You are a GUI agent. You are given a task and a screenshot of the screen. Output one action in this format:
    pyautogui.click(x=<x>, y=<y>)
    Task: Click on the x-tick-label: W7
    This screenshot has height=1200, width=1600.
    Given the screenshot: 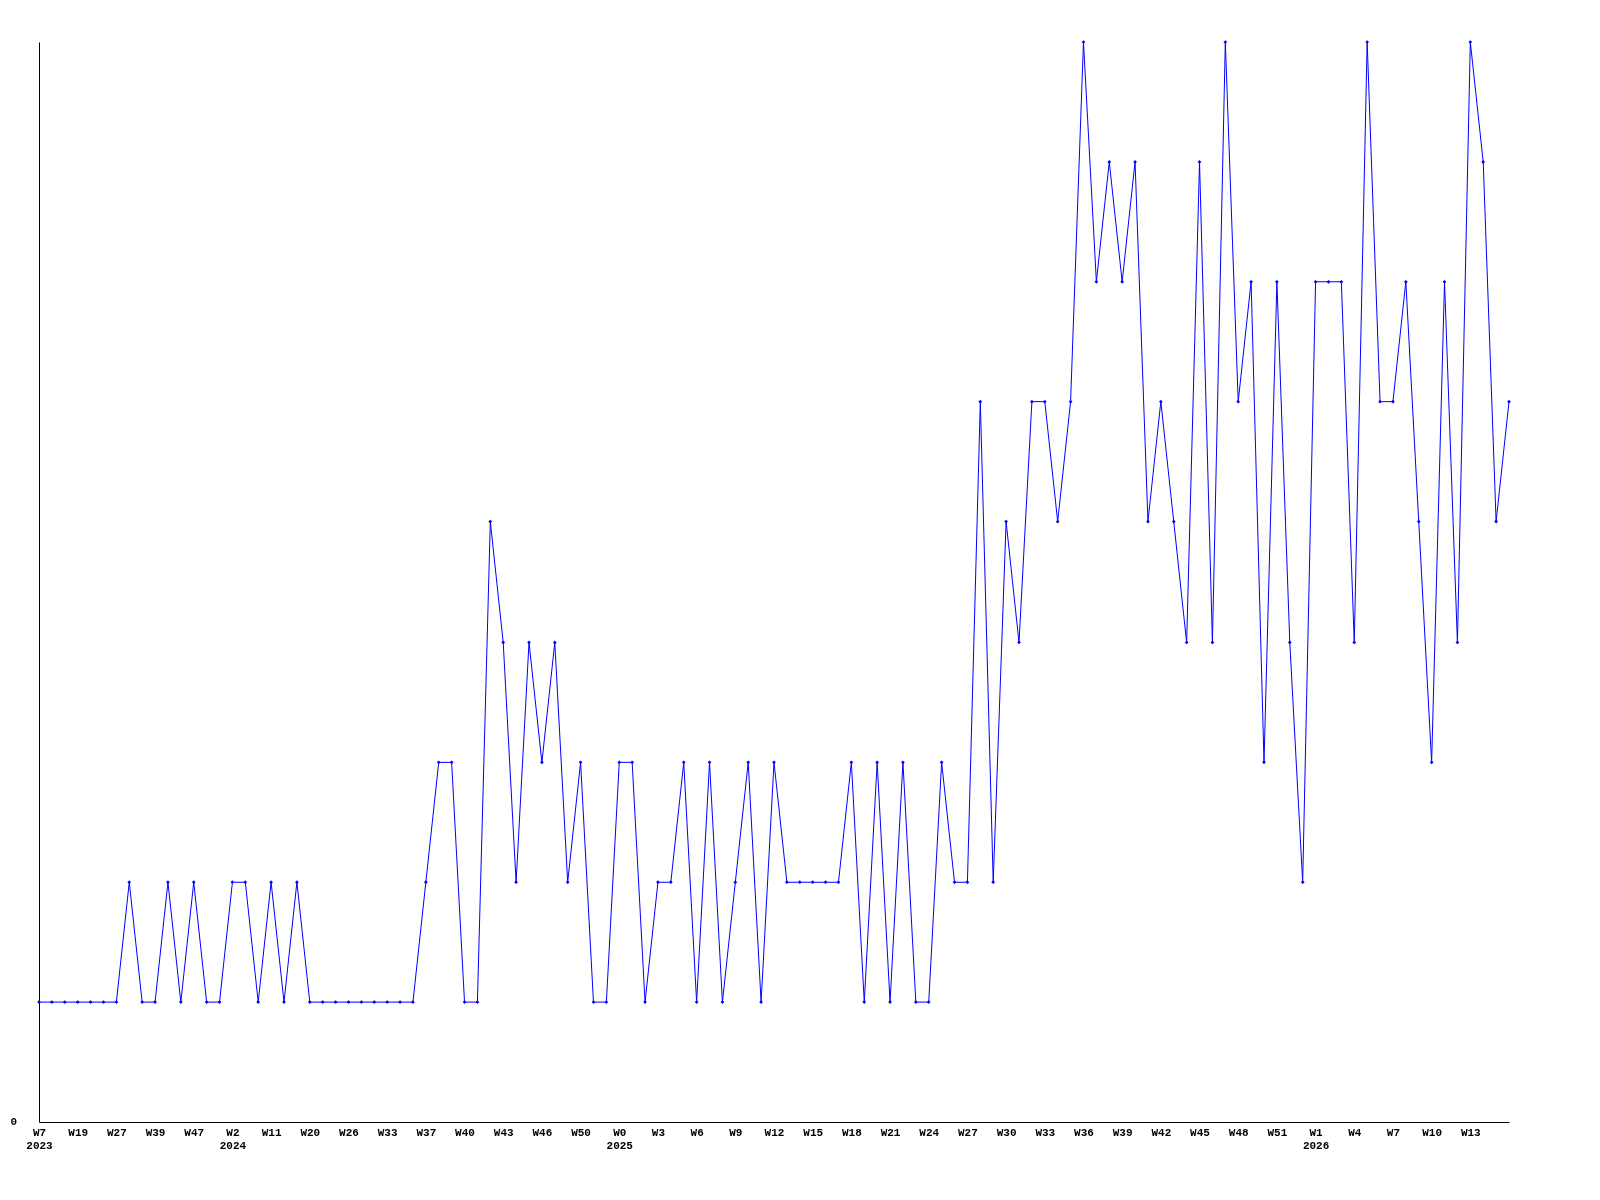 What is the action you would take?
    pyautogui.click(x=1393, y=1132)
    